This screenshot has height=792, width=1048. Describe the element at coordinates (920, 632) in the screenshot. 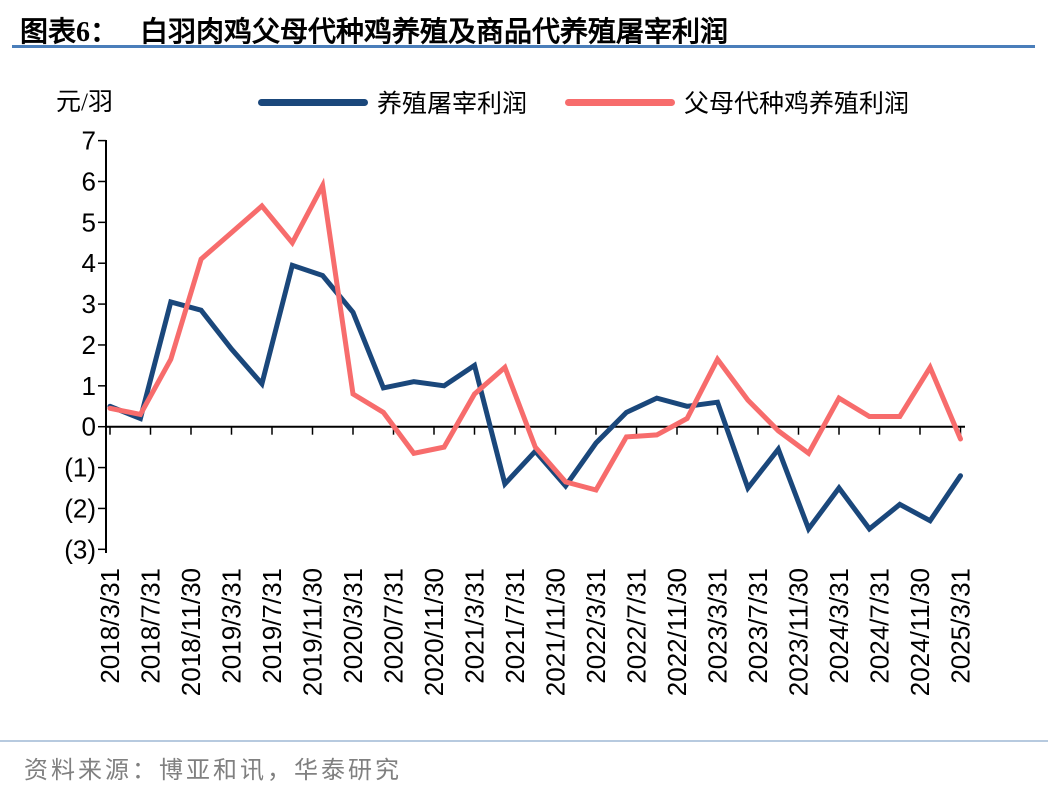

I see `x-axis-tick-label: 2024/11/30` at that location.